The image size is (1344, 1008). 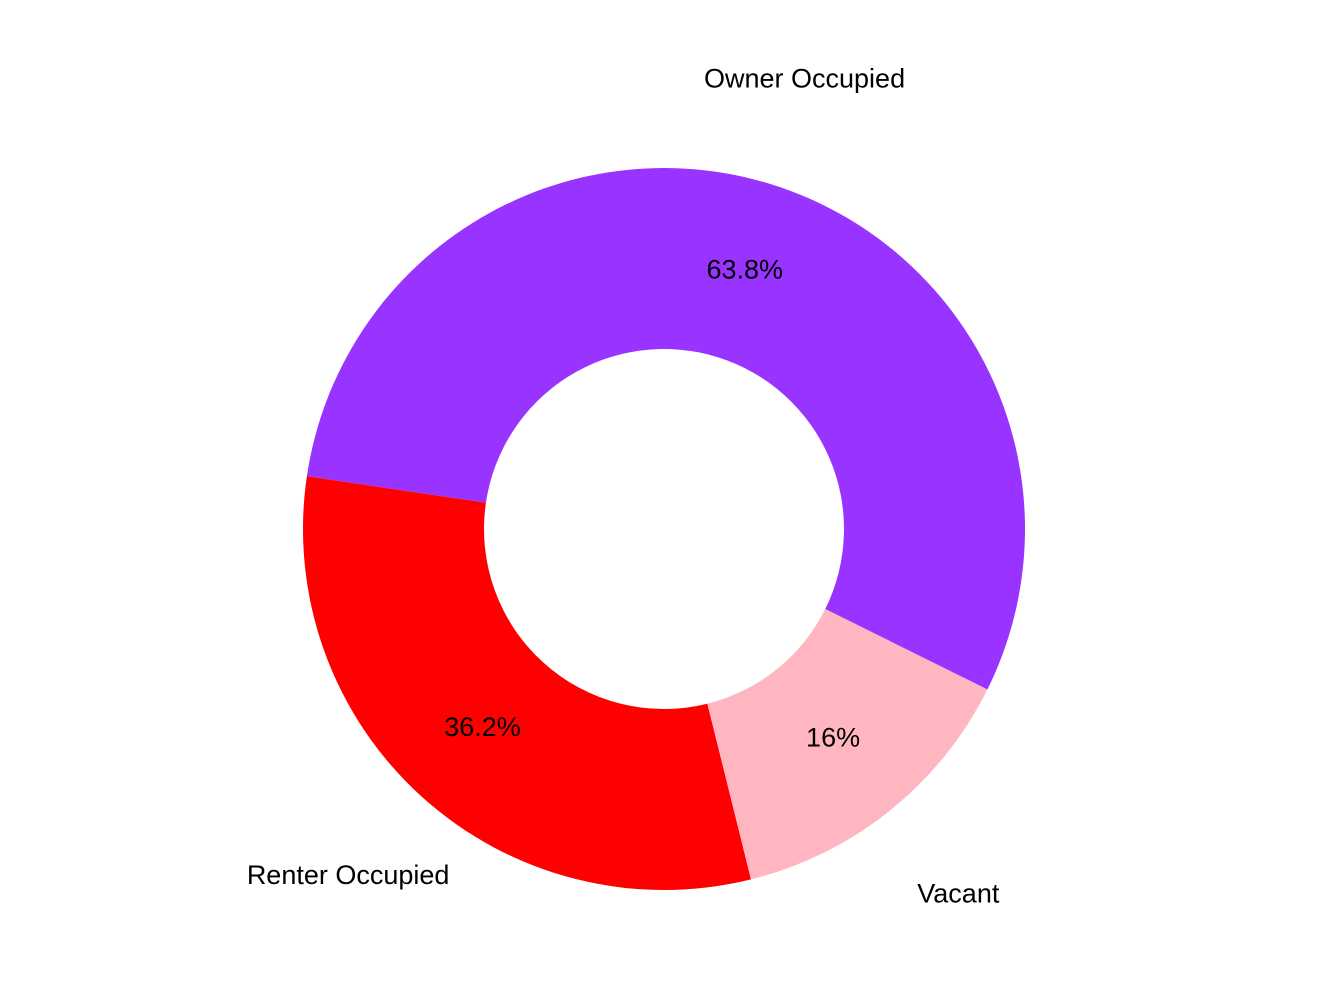 I want to click on value-label: 16%, so click(x=833, y=738).